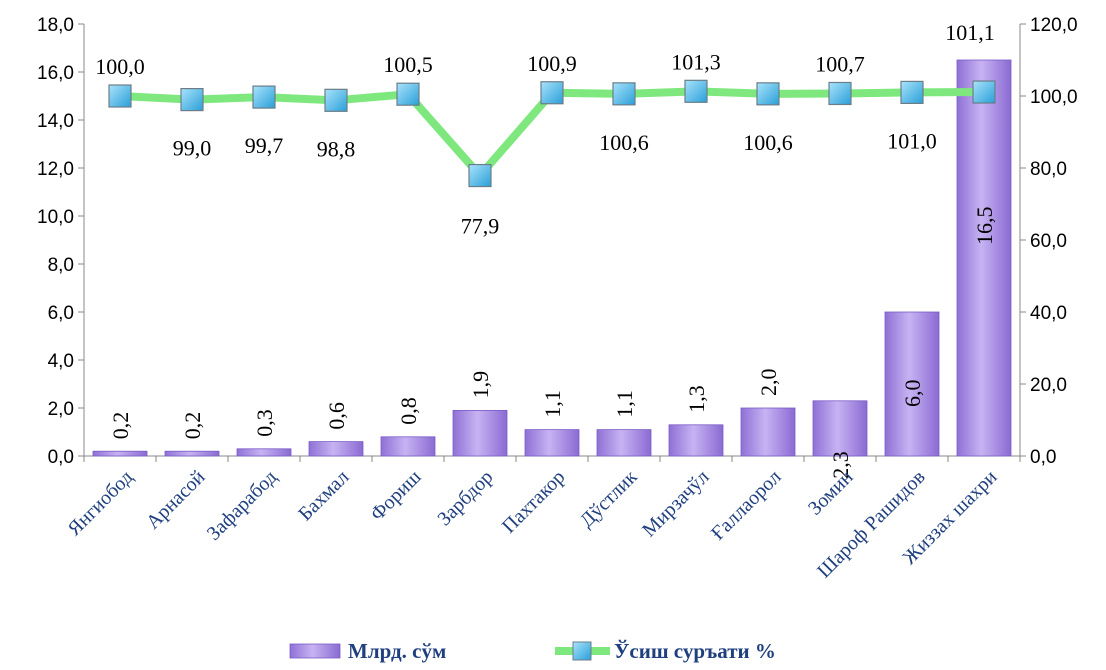  What do you see at coordinates (192, 148) in the screenshot?
I see `line-value-label: 99,0` at bounding box center [192, 148].